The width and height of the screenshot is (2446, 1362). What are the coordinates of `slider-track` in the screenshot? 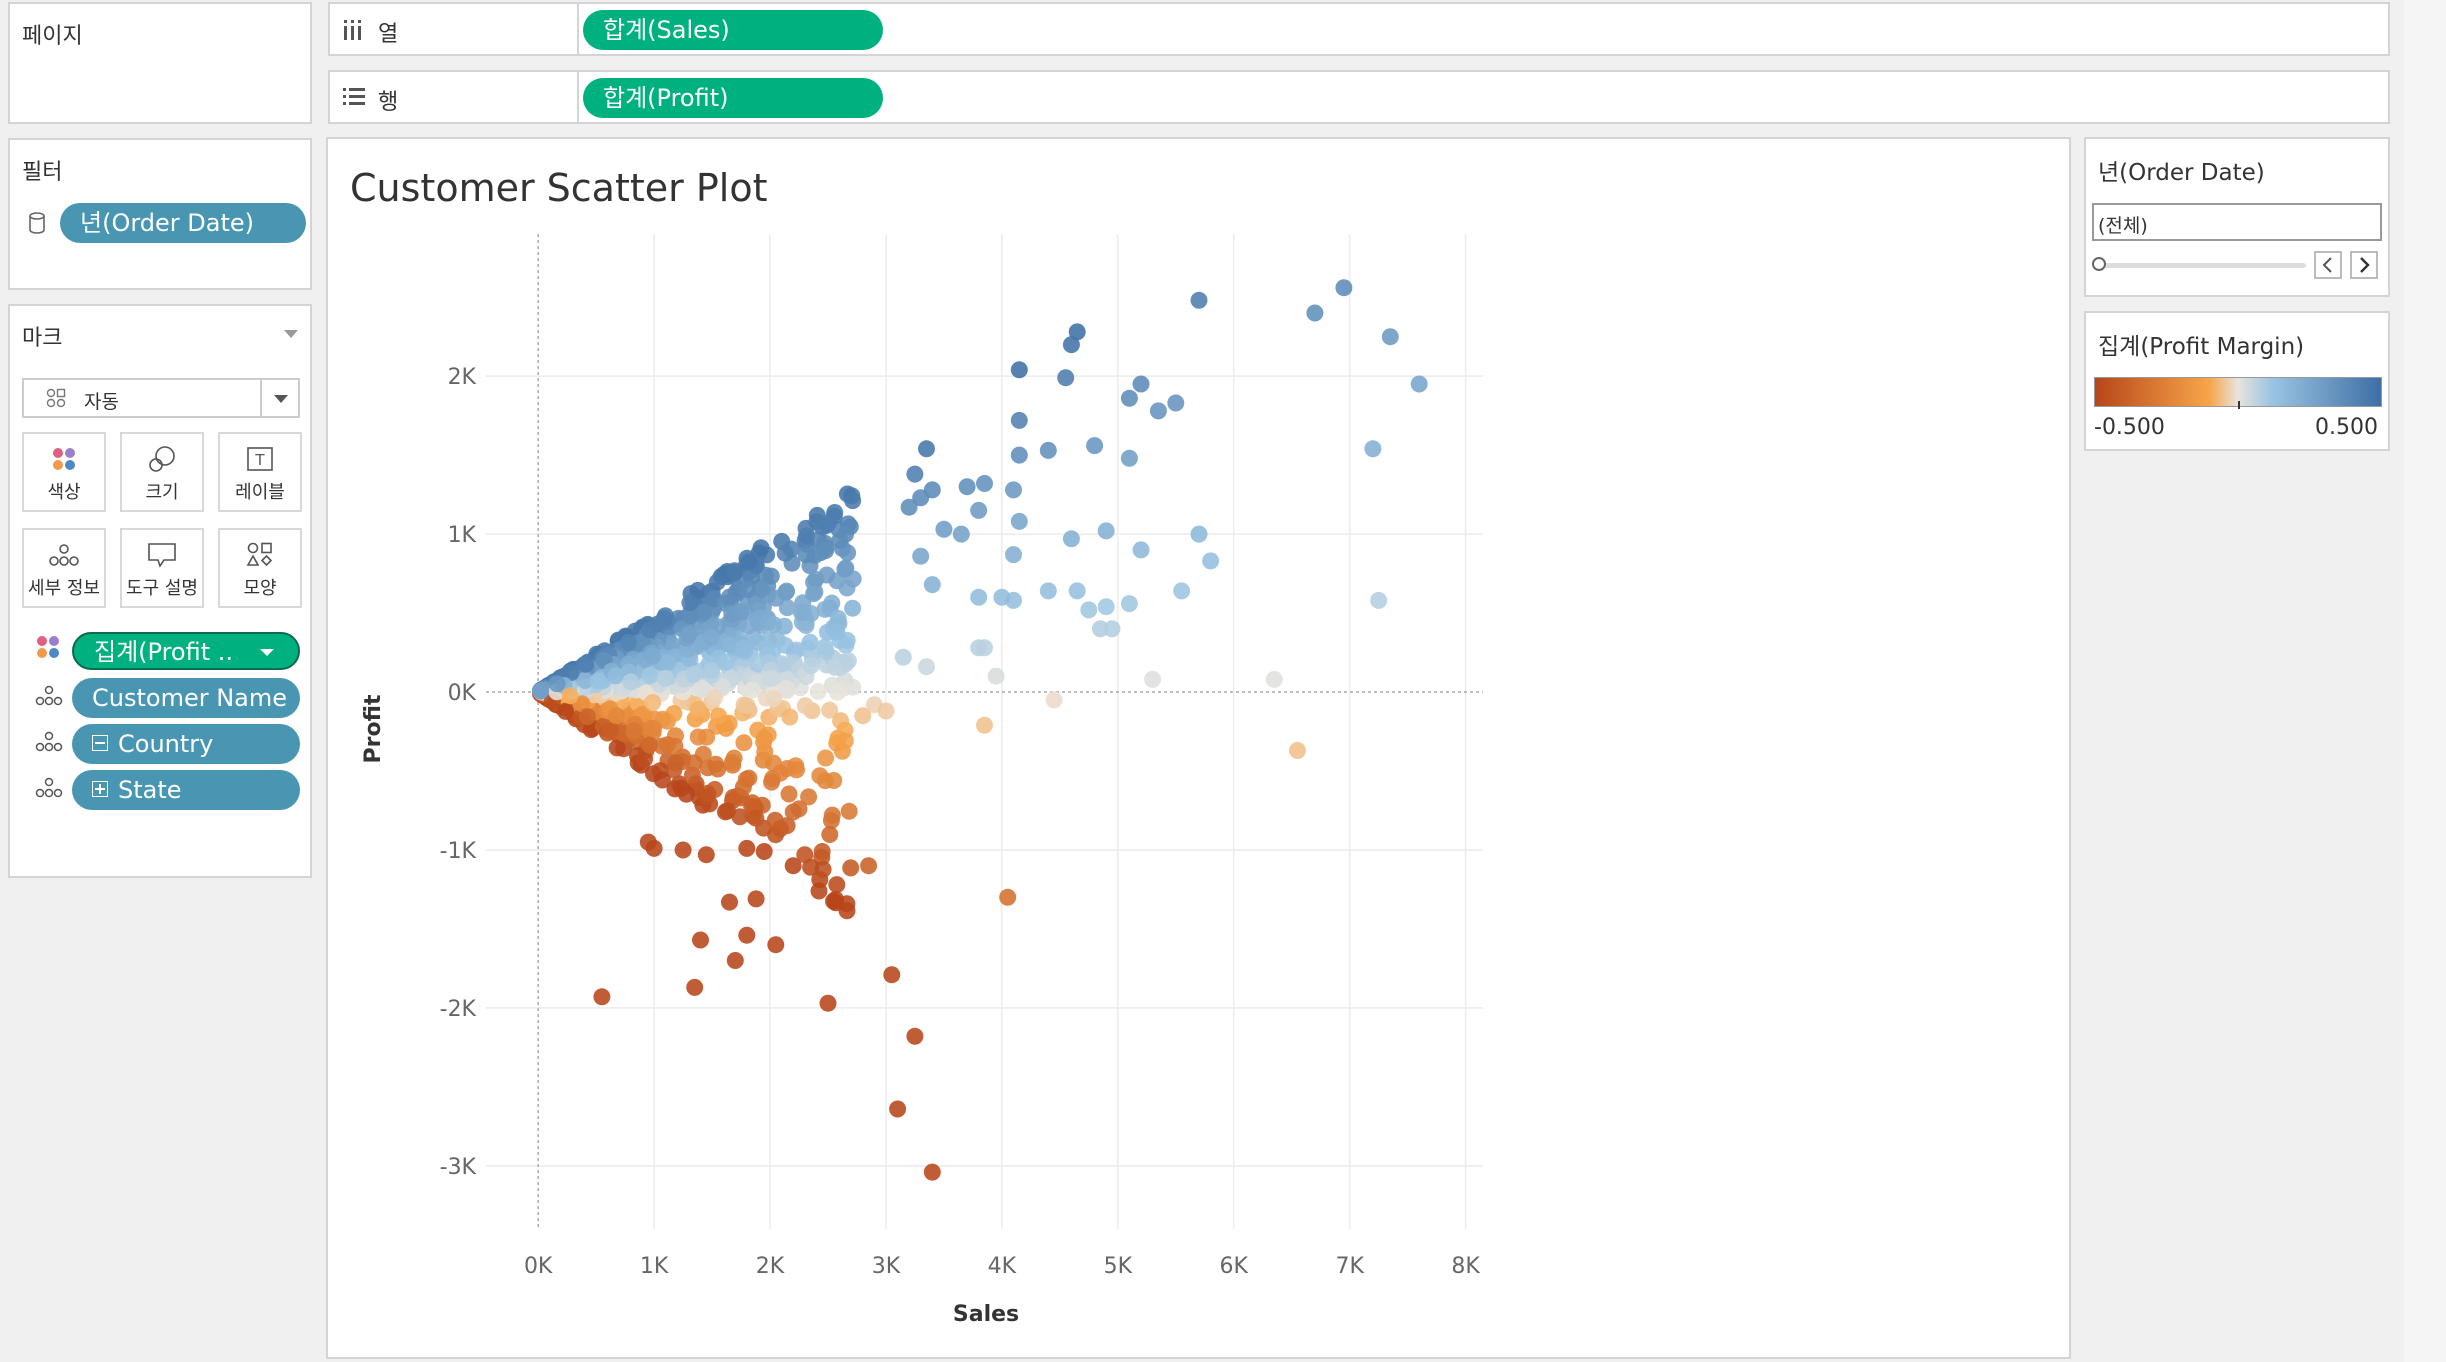 It's located at (2203, 265).